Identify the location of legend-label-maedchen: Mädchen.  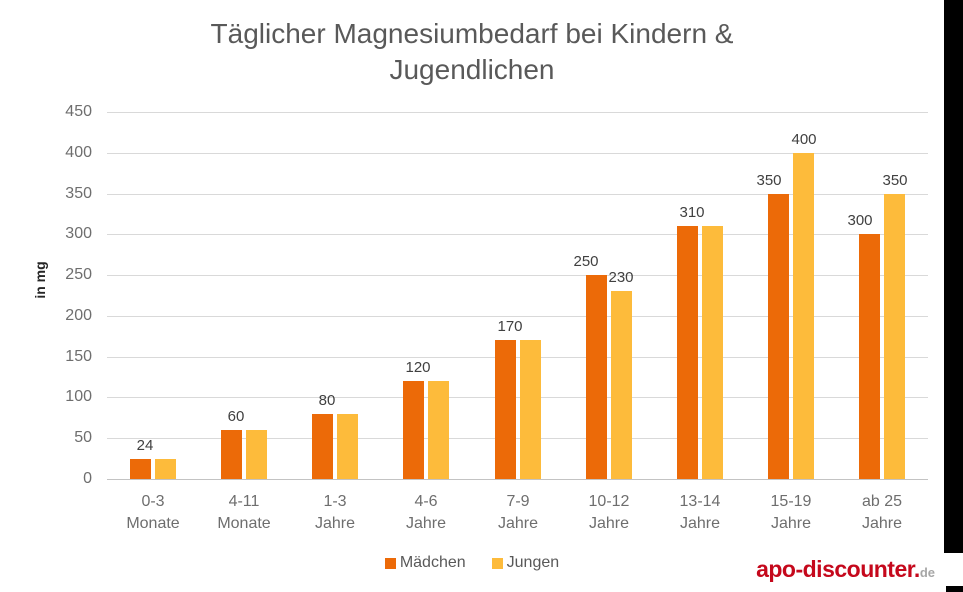
(432, 562).